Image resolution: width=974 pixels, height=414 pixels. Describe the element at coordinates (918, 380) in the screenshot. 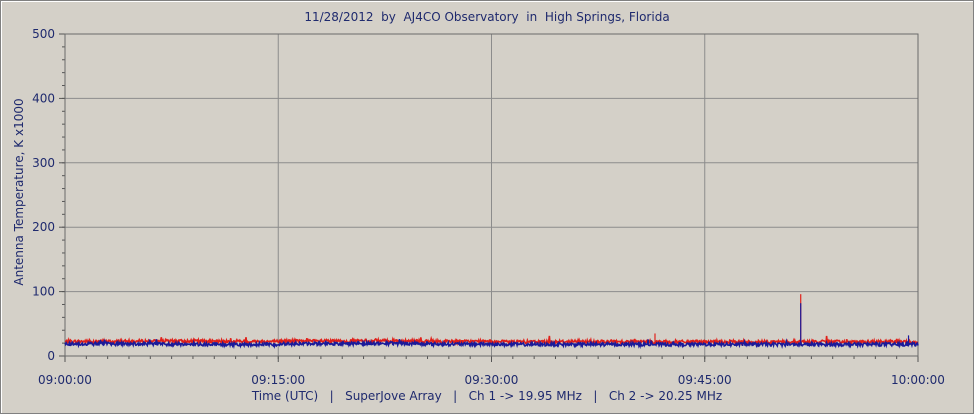

I see `x-tick-label: 10:00:00` at that location.